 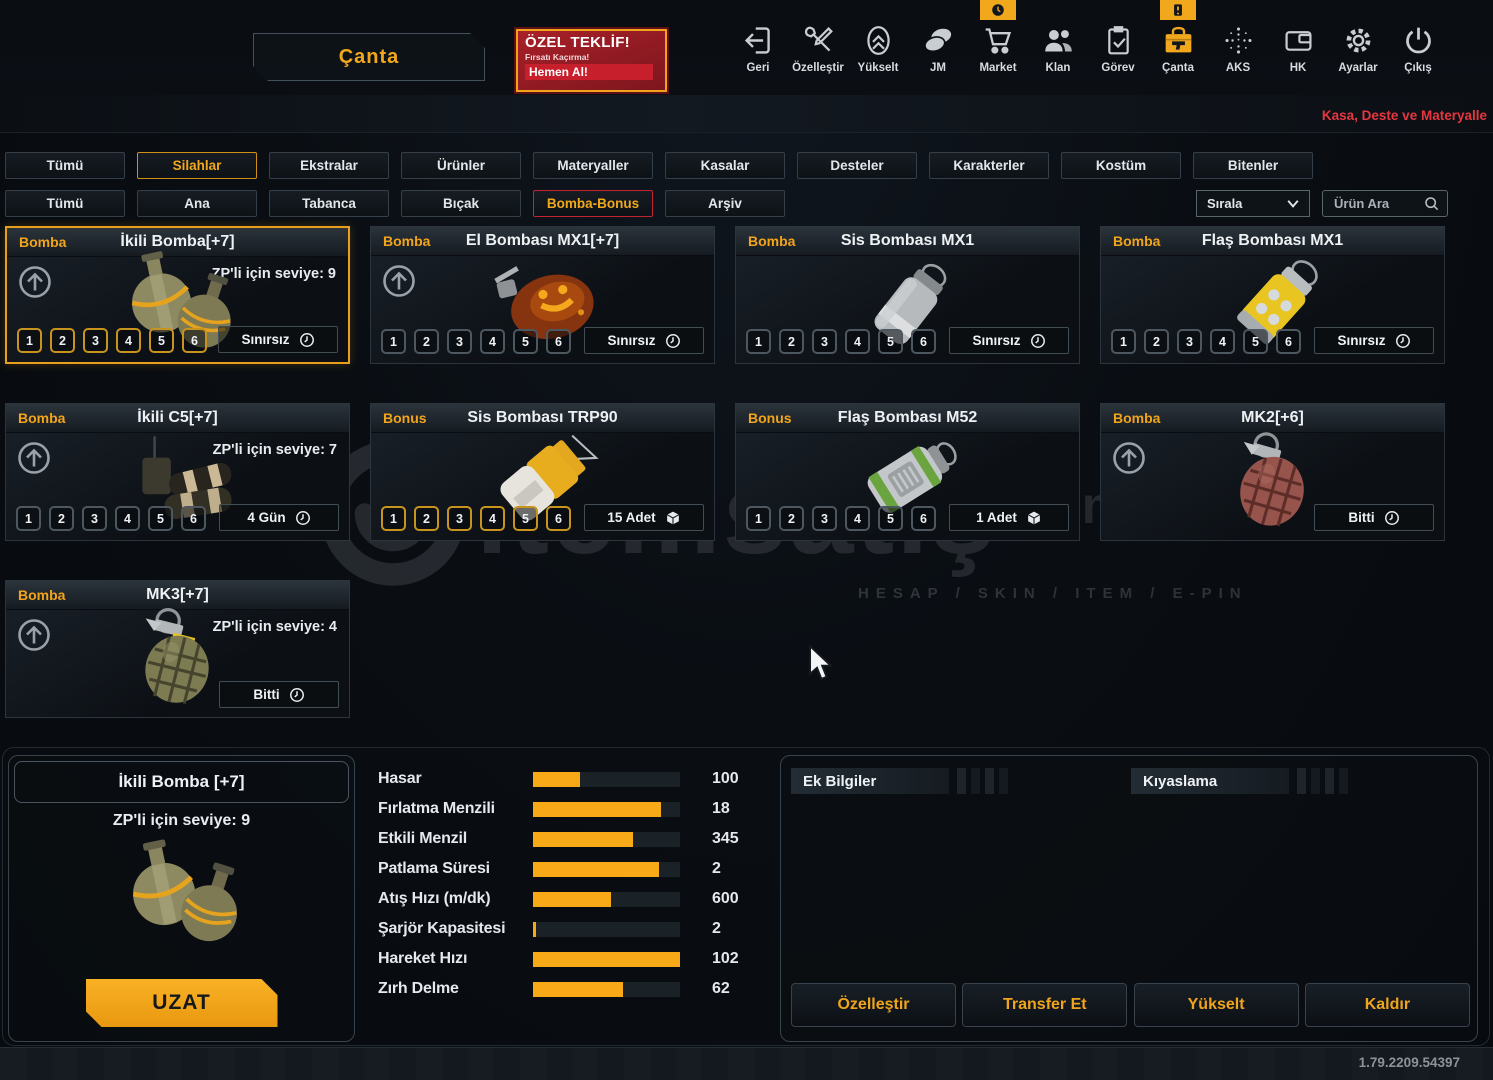 What do you see at coordinates (1045, 1005) in the screenshot?
I see `action-button-1: Transfer Et` at bounding box center [1045, 1005].